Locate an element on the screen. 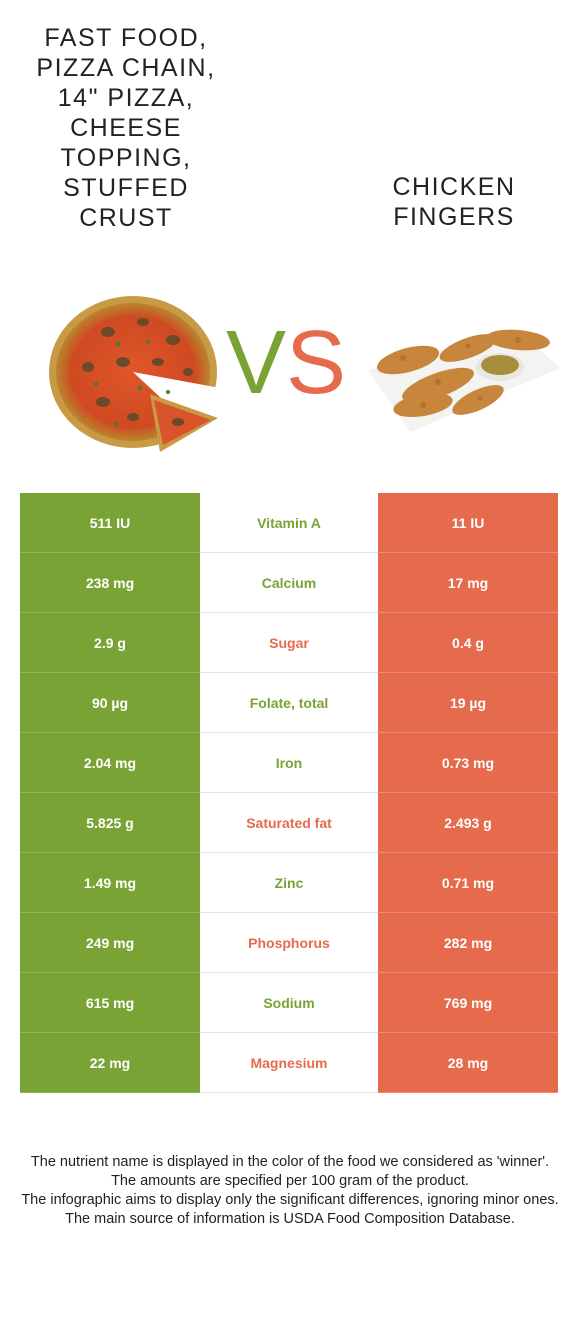 This screenshot has height=1324, width=580. left-value: 2.9 g is located at coordinates (110, 643).